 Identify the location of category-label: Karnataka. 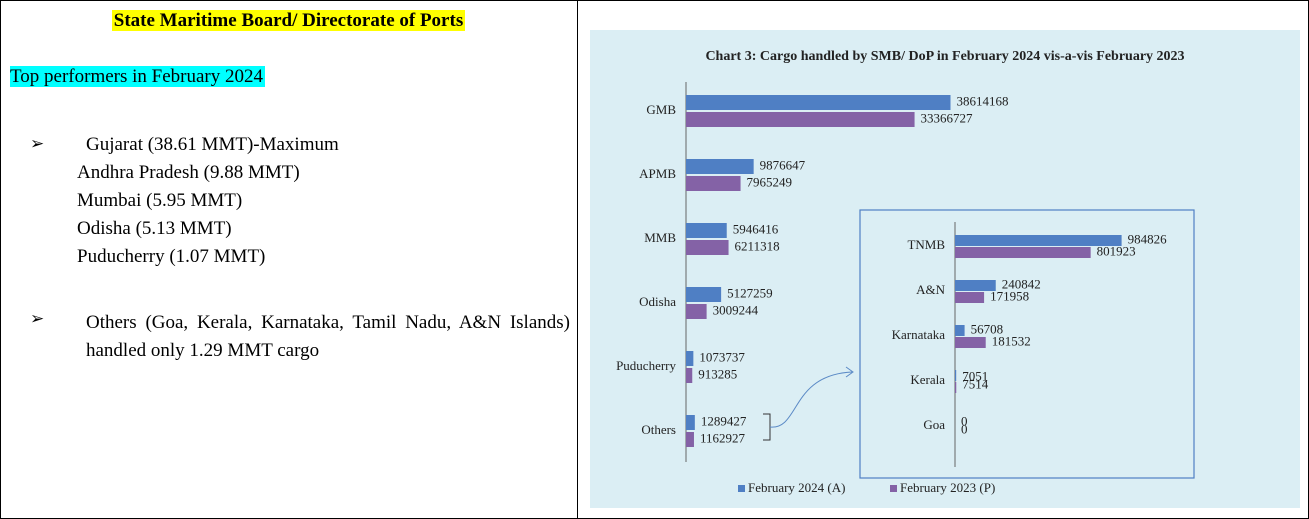
(919, 334).